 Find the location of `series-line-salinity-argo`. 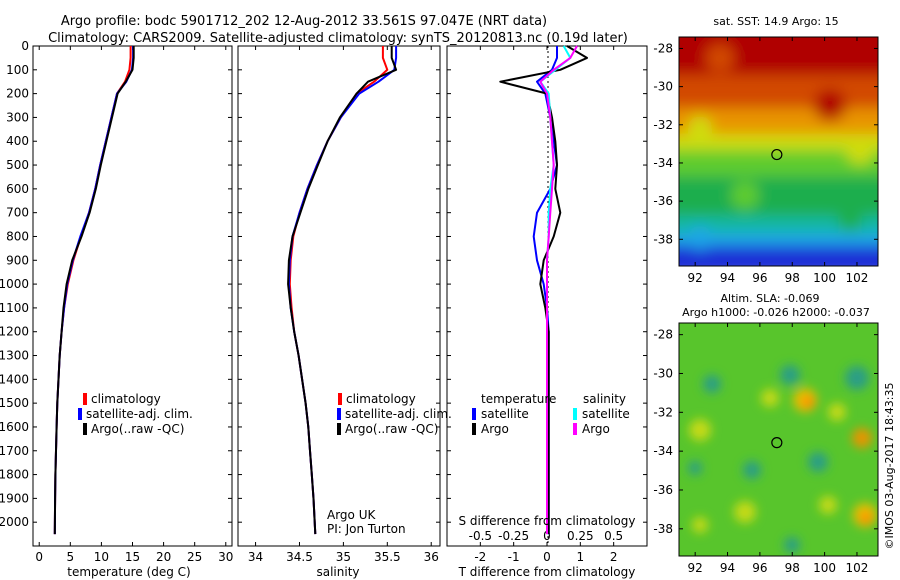

series-line-salinity-argo is located at coordinates (558, 290).